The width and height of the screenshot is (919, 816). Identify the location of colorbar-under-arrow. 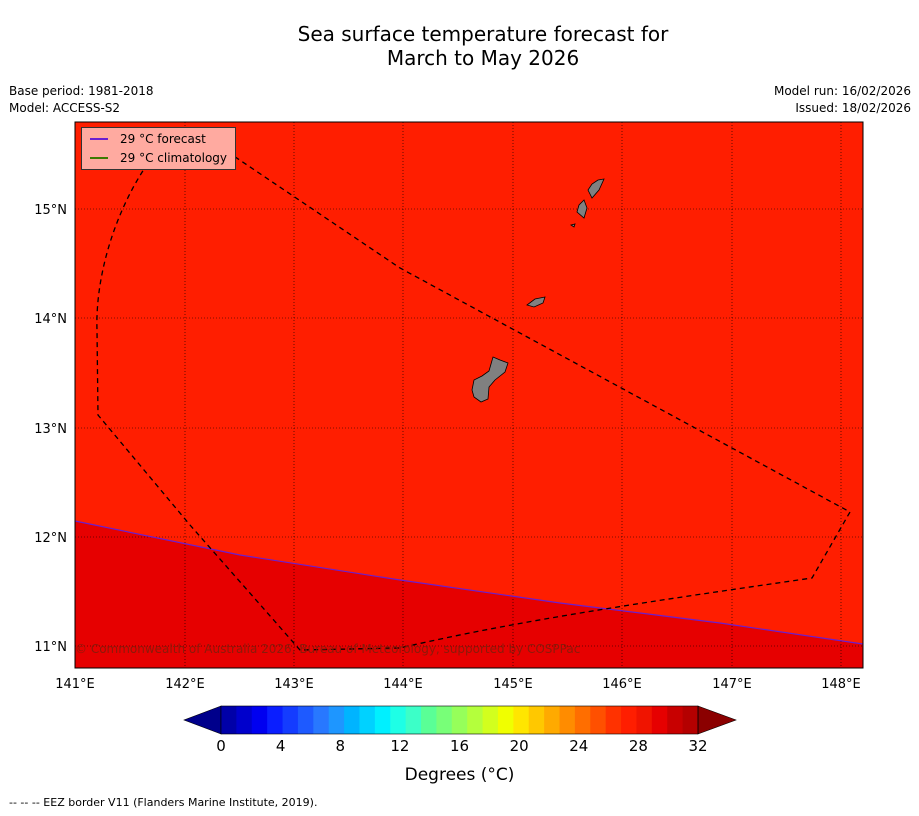
(202, 720).